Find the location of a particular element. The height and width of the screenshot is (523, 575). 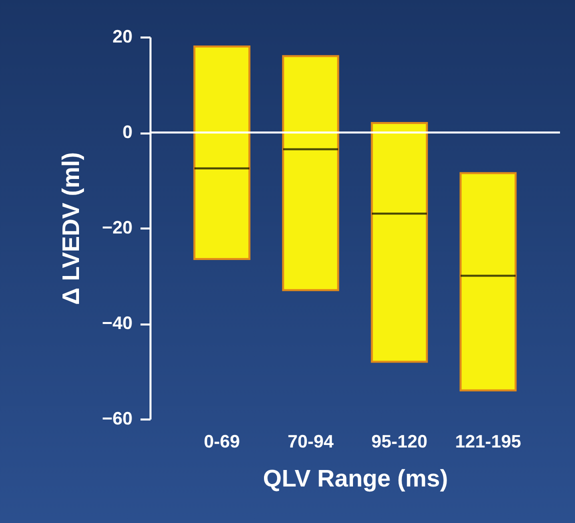

x-axis-title: QLV Range (ms) is located at coordinates (355, 479).